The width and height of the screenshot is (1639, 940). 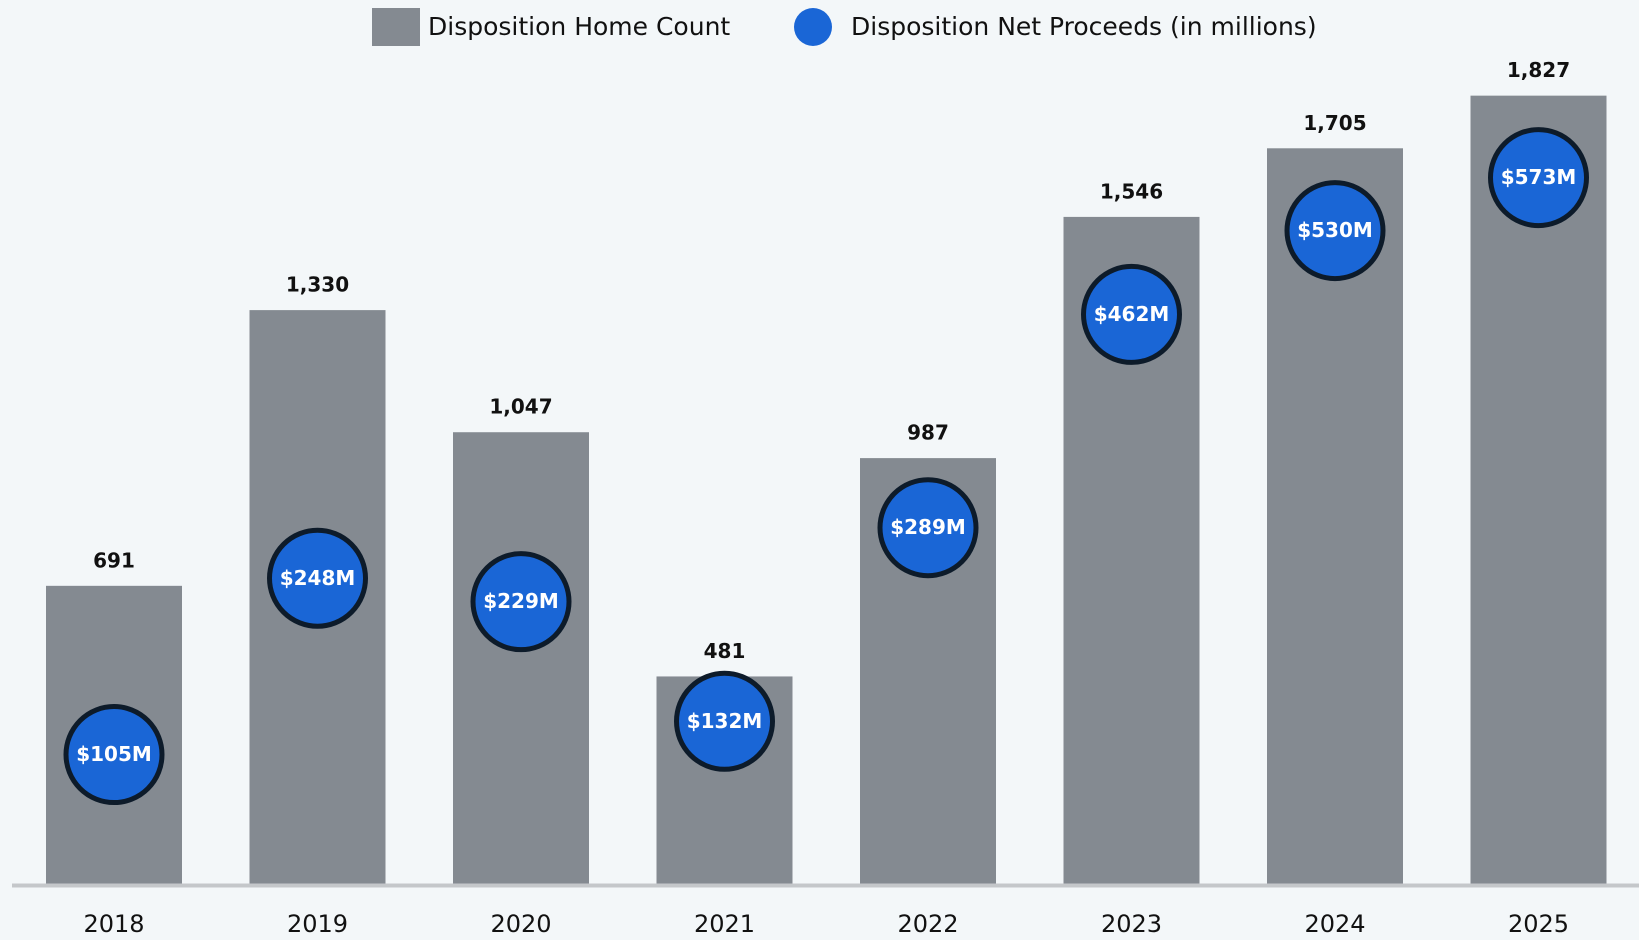 What do you see at coordinates (114, 560) in the screenshot?
I see `value-label: 691` at bounding box center [114, 560].